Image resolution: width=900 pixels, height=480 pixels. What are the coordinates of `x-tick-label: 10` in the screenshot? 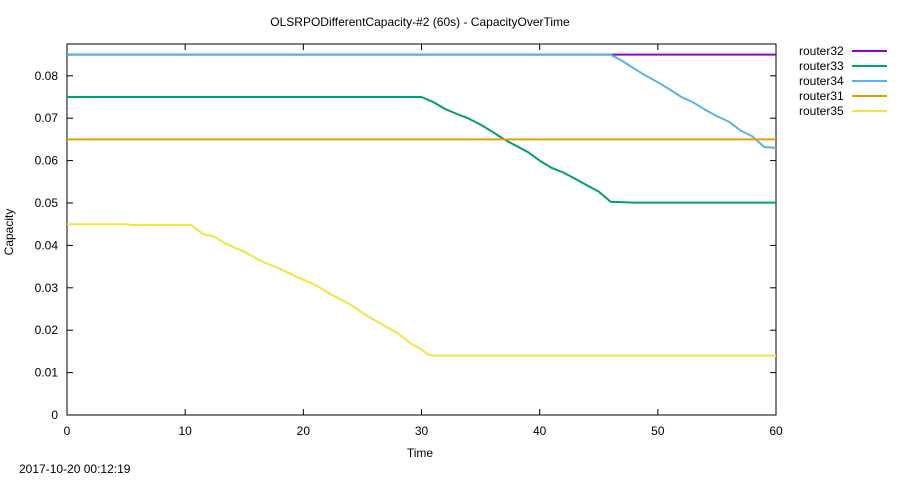 It's located at (185, 431).